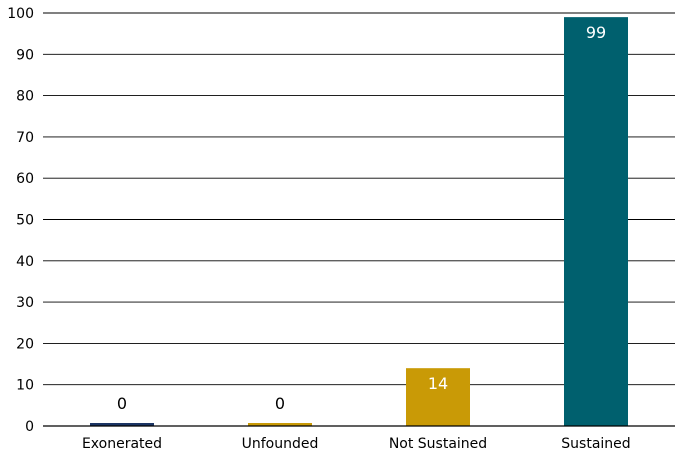 The width and height of the screenshot is (675, 454). I want to click on y-tick-label: 80, so click(25, 97).